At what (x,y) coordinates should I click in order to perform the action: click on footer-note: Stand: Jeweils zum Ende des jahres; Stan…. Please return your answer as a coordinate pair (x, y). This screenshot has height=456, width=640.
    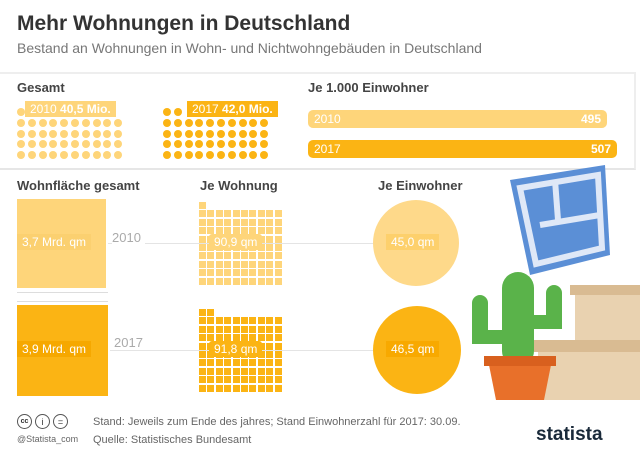
    Looking at the image, I should click on (277, 422).